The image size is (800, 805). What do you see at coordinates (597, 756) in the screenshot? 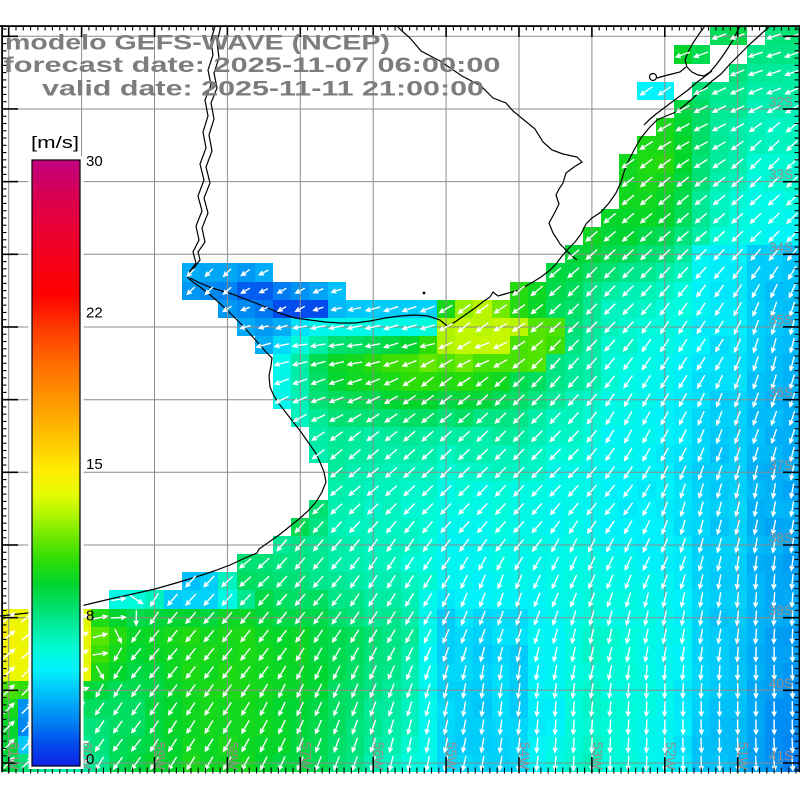
I see `svg-text: 53W` at bounding box center [597, 756].